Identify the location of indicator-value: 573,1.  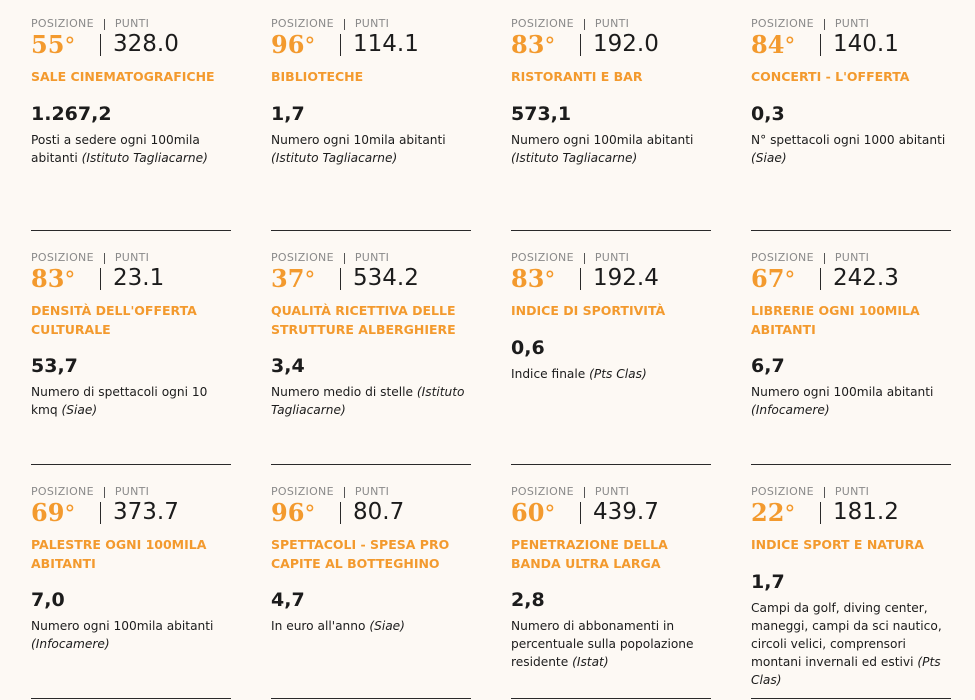
(541, 114).